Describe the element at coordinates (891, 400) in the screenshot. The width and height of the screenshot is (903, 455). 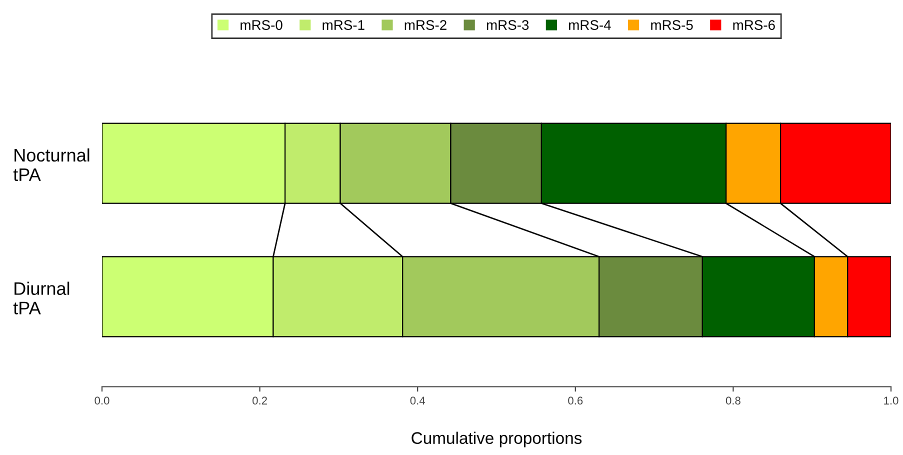
I see `x-tick-label: 1.0` at that location.